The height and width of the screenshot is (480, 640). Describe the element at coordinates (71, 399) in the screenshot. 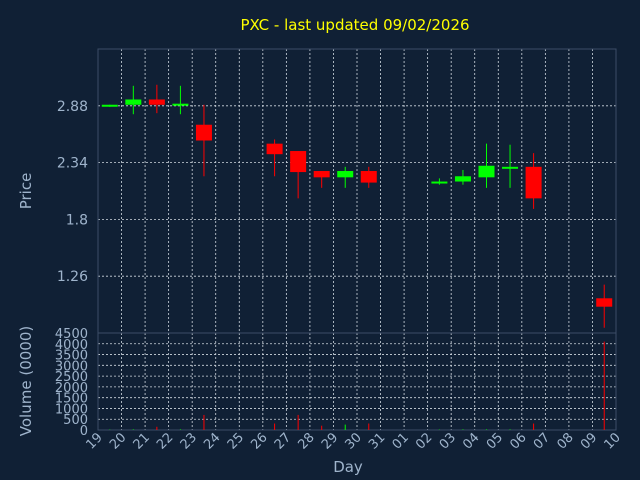

I see `volume-tick-label: 1500` at that location.